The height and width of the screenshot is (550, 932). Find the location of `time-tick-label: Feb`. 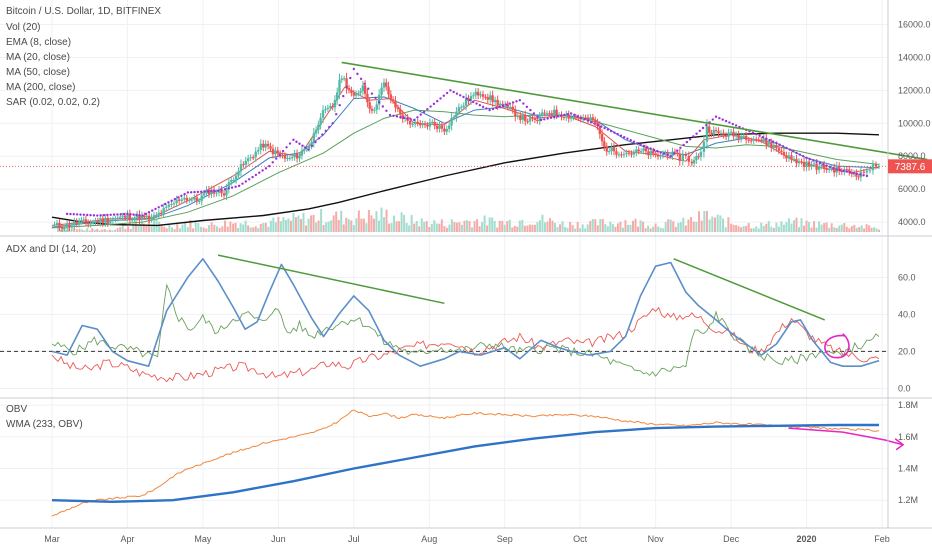

time-tick-label: Feb is located at coordinates (882, 539).